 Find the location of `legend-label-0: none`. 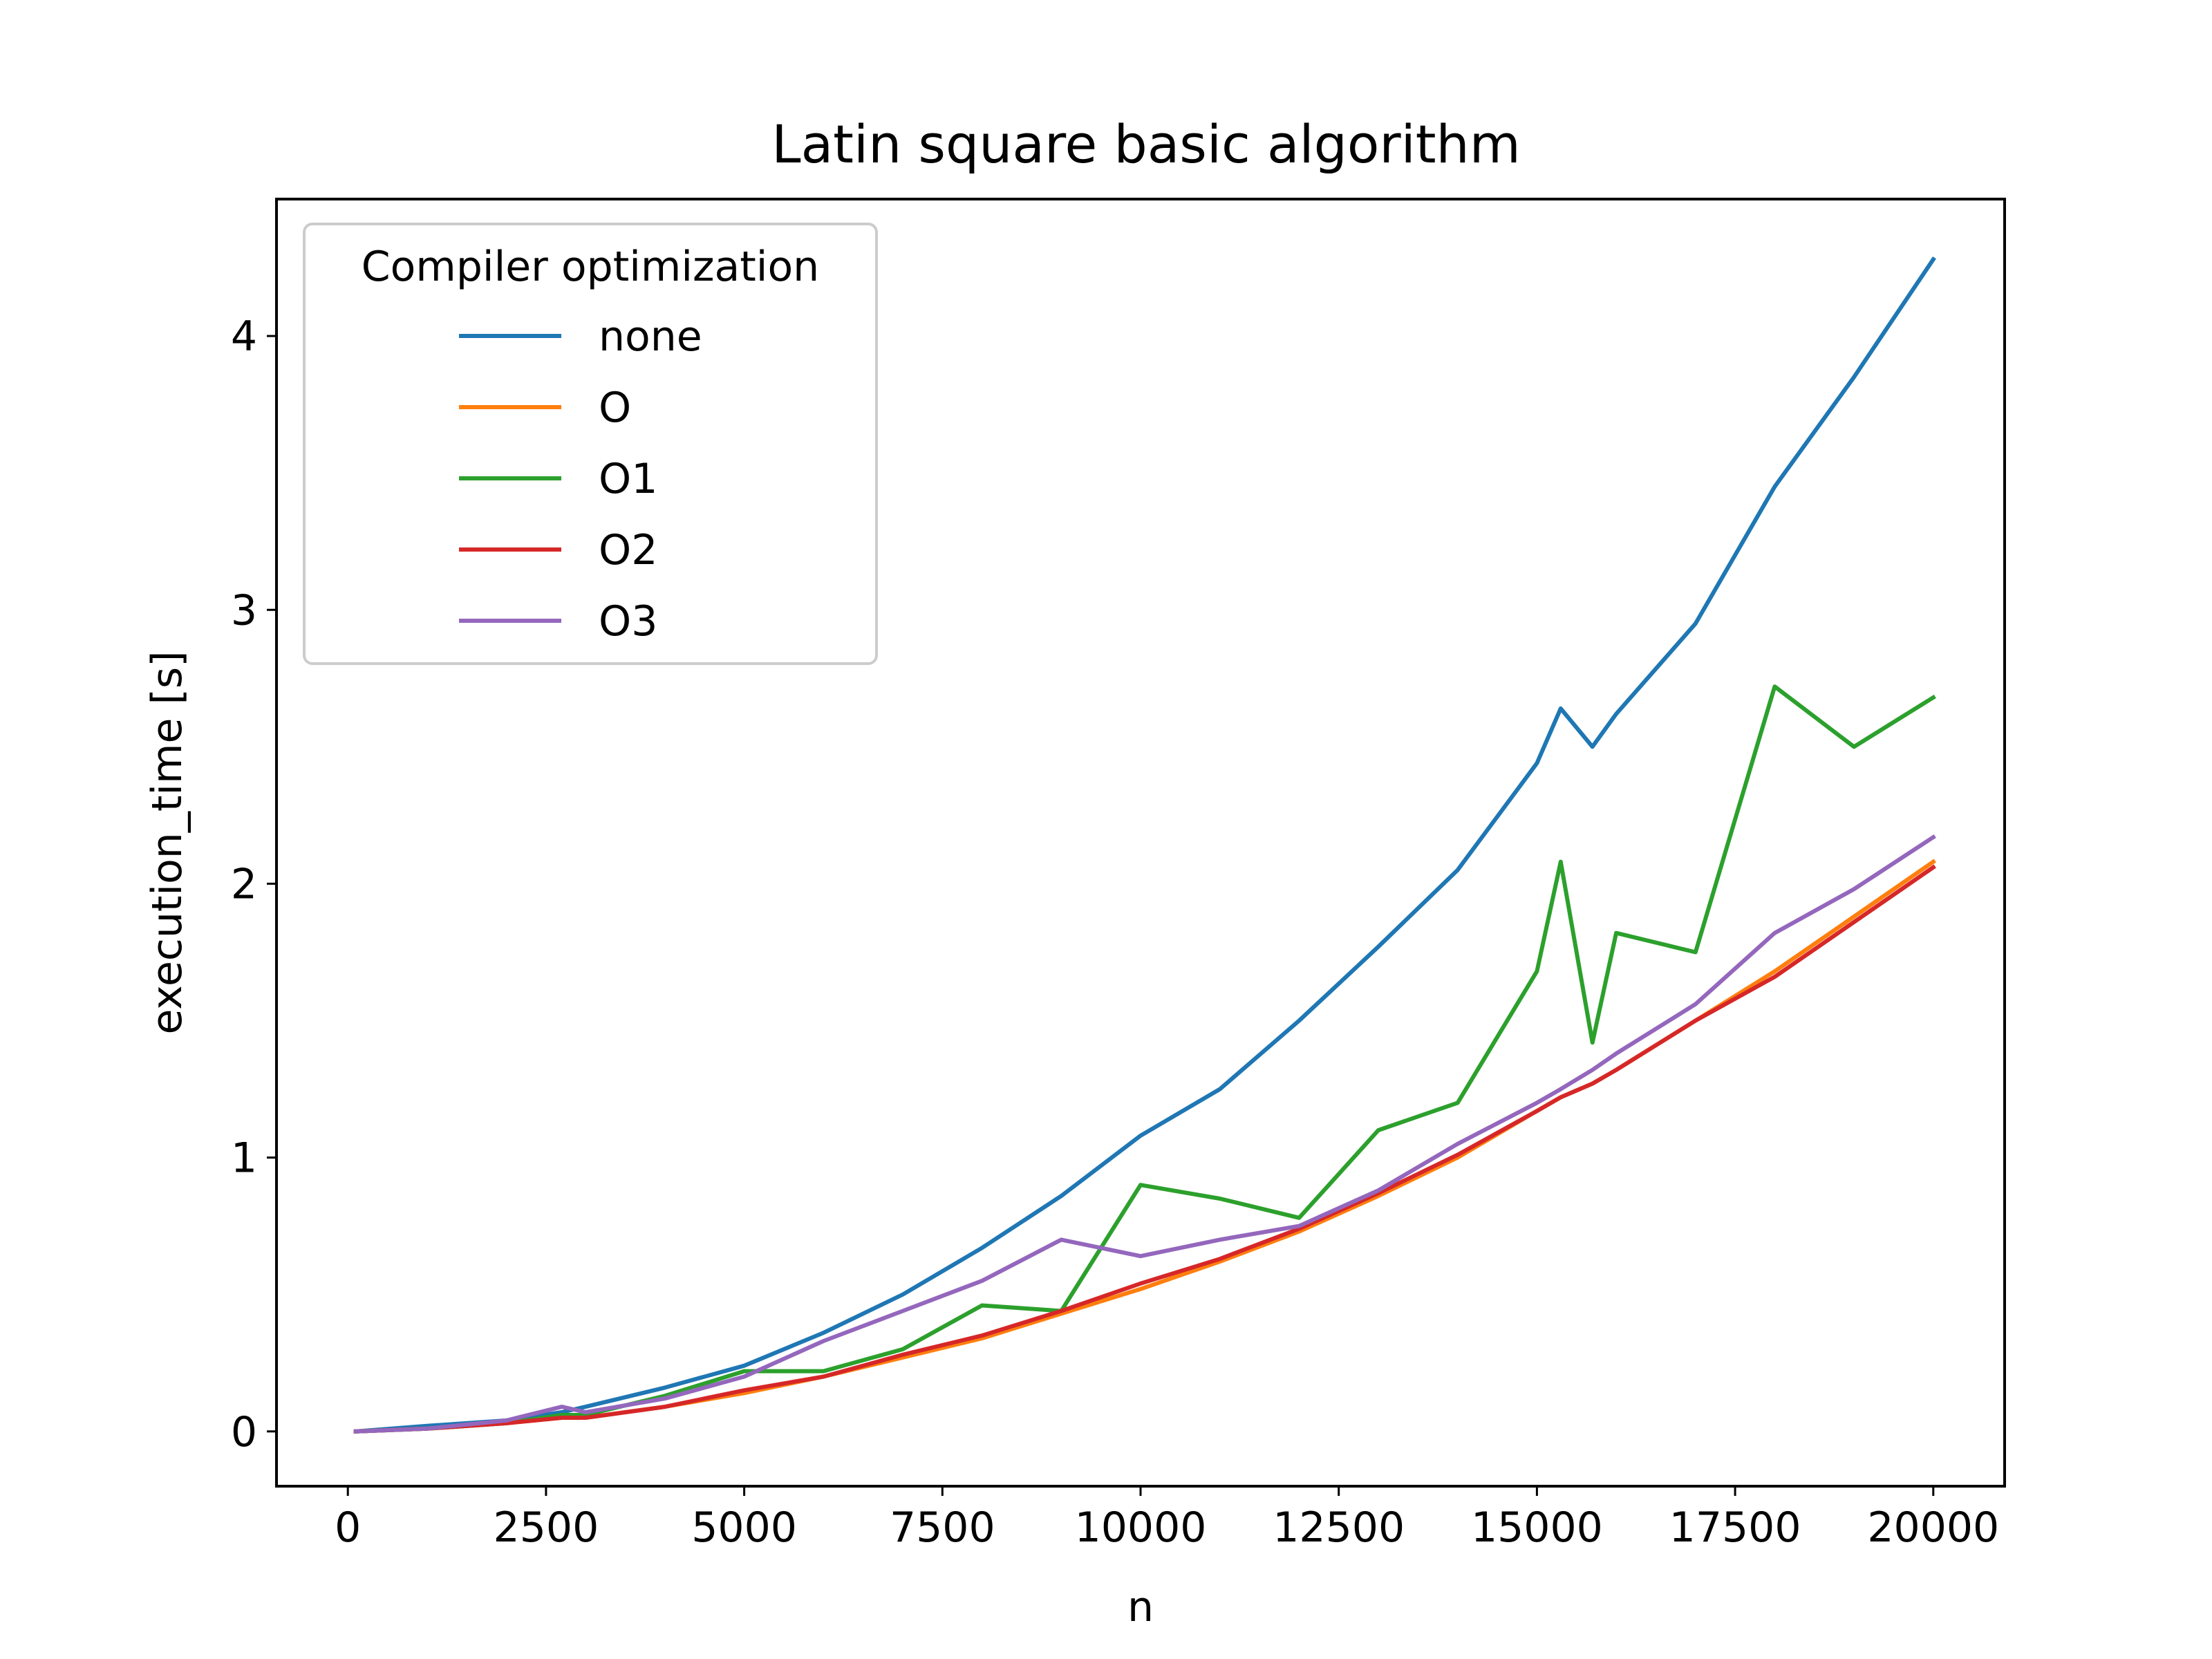

legend-label-0: none is located at coordinates (650, 337).